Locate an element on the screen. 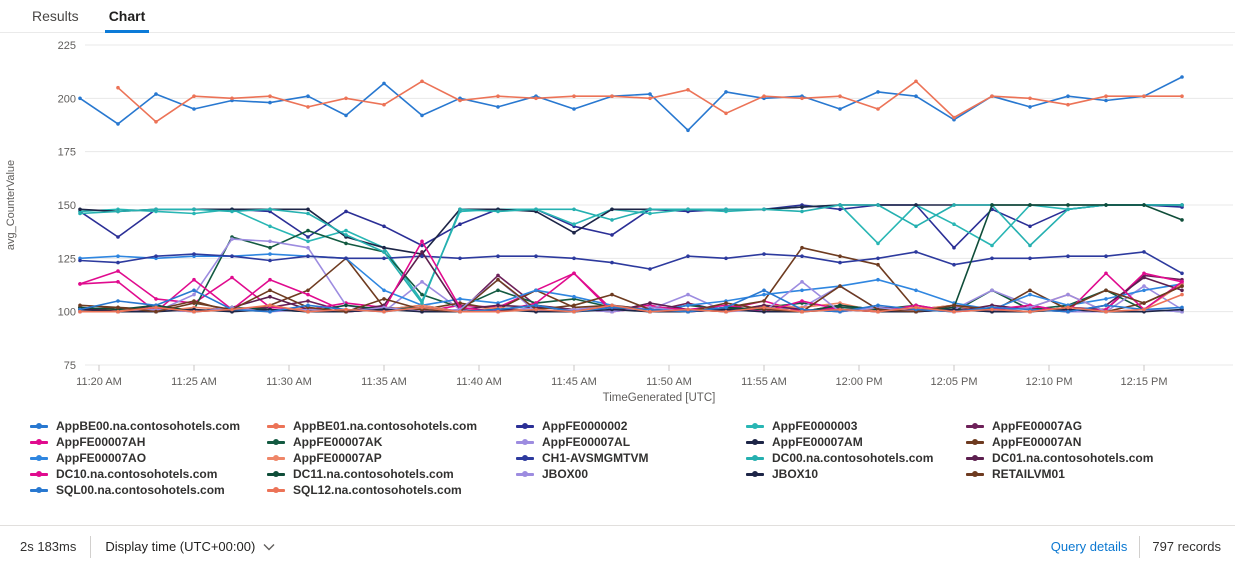  query-details-link: Query details is located at coordinates (1089, 546).